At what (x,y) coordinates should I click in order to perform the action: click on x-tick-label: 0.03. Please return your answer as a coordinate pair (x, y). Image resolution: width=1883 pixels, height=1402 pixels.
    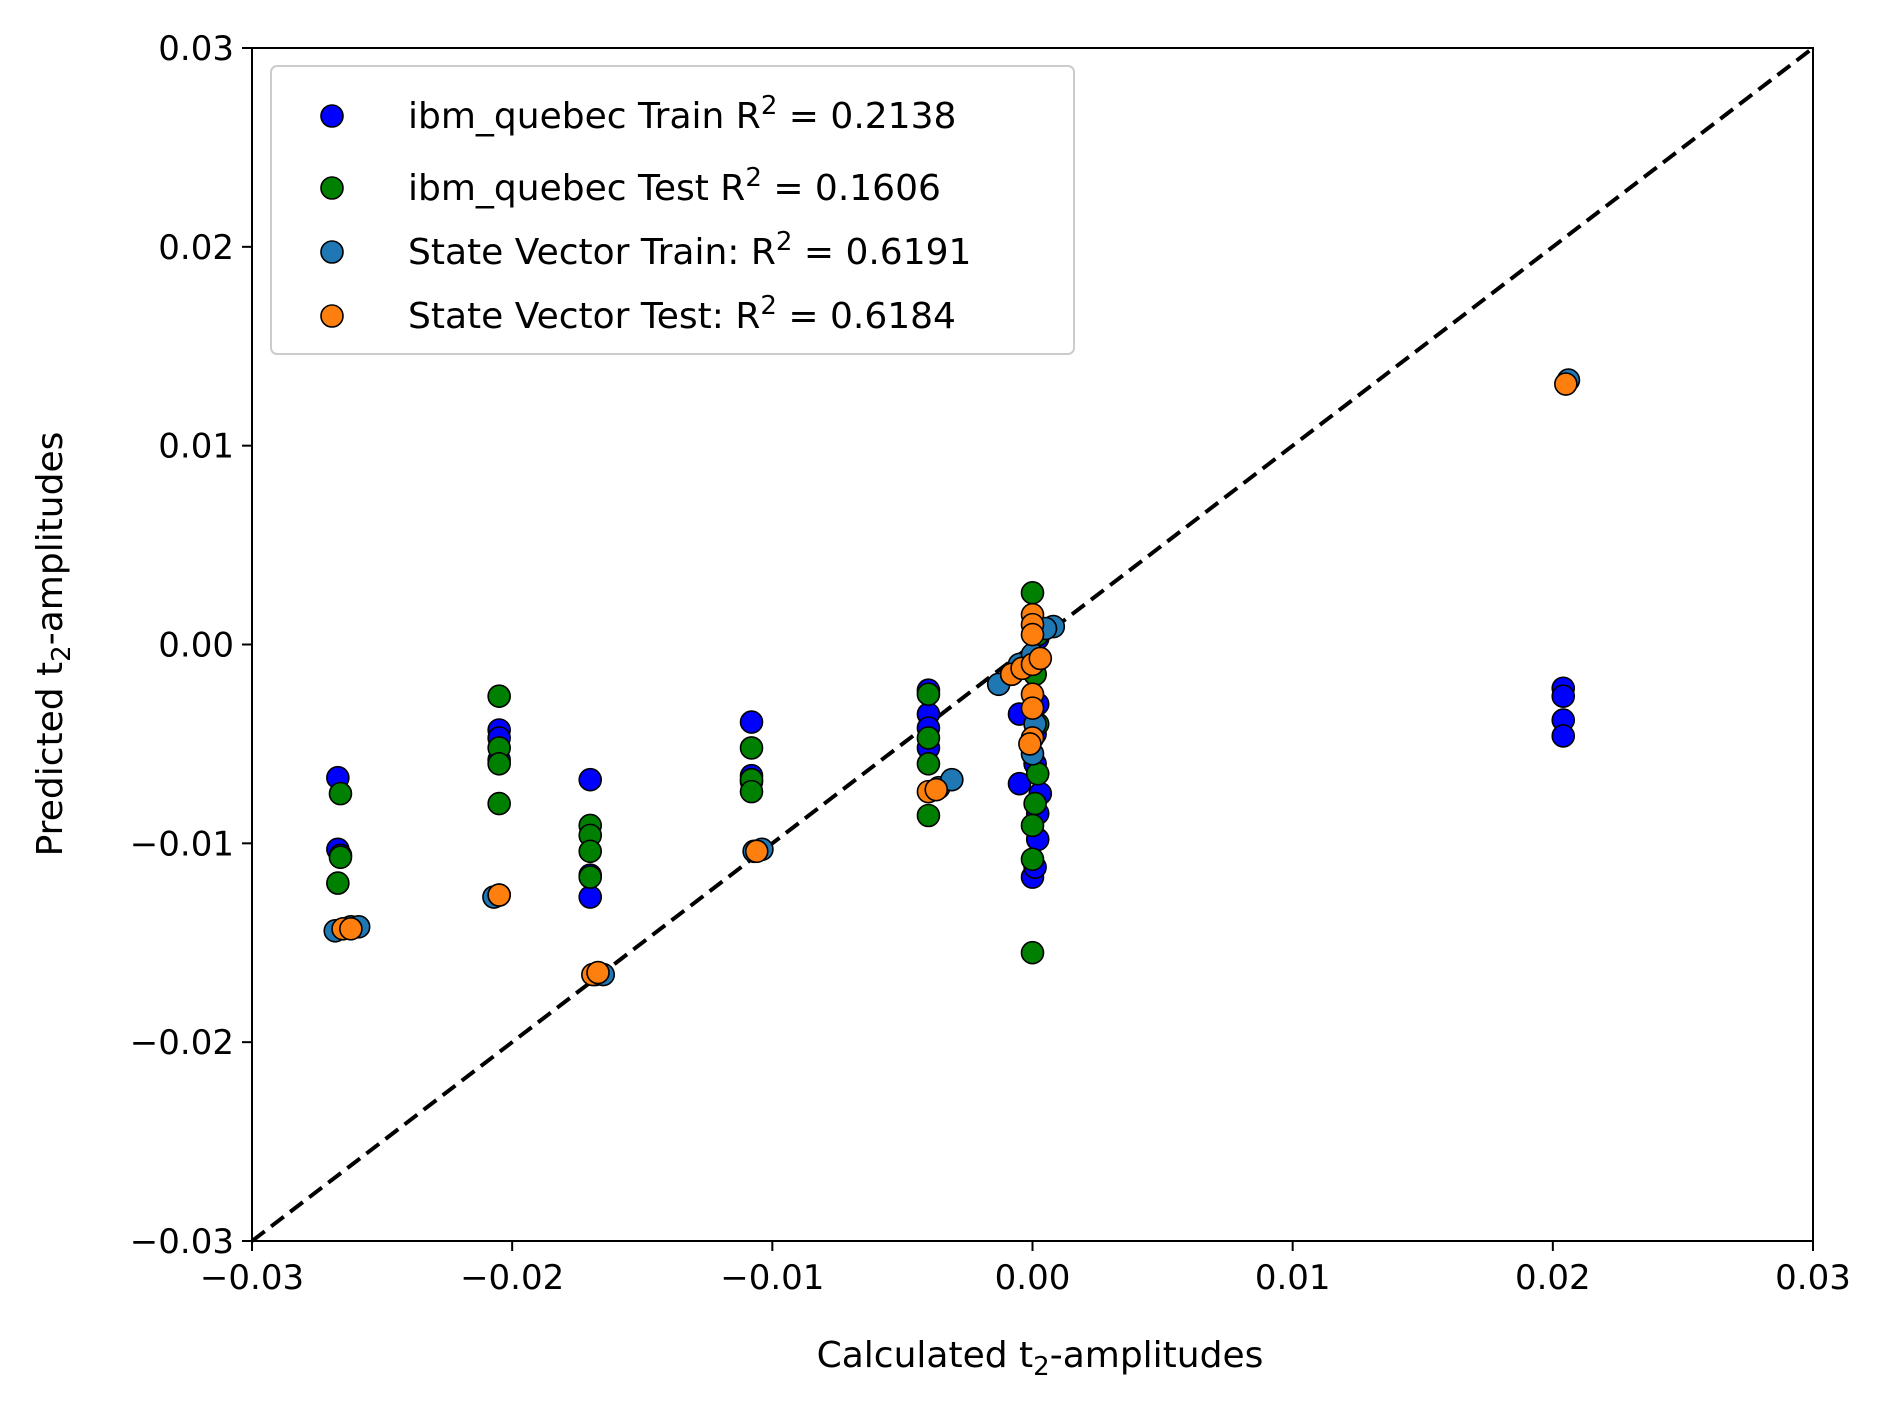
    Looking at the image, I should click on (1813, 1278).